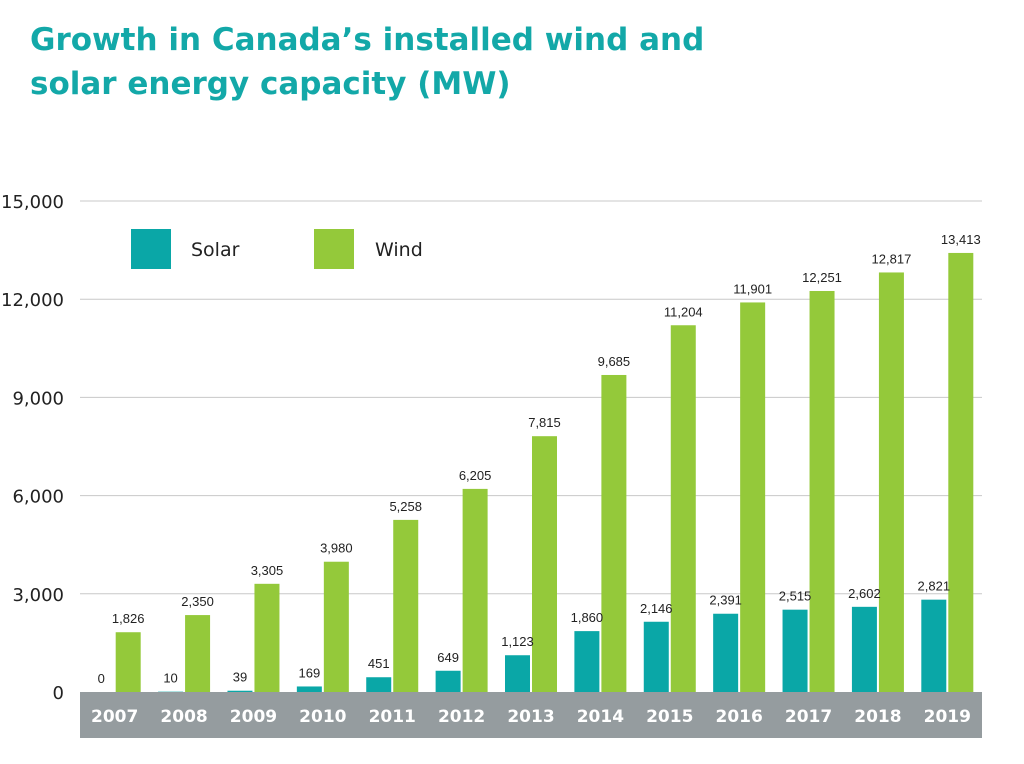 Image resolution: width=1024 pixels, height=764 pixels. Describe the element at coordinates (240, 677) in the screenshot. I see `solar-data-label: 39` at that location.